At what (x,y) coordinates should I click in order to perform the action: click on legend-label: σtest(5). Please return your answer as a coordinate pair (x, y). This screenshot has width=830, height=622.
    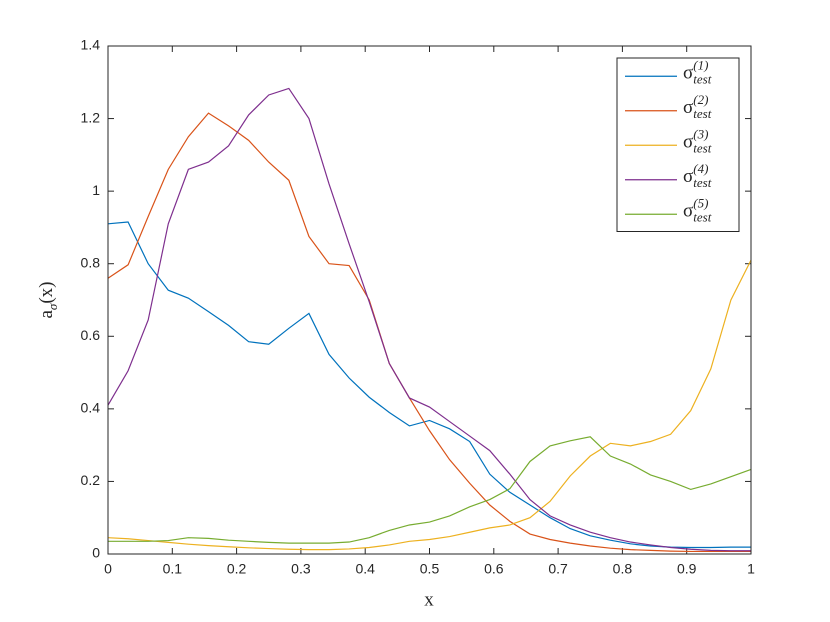
    Looking at the image, I should click on (697, 209).